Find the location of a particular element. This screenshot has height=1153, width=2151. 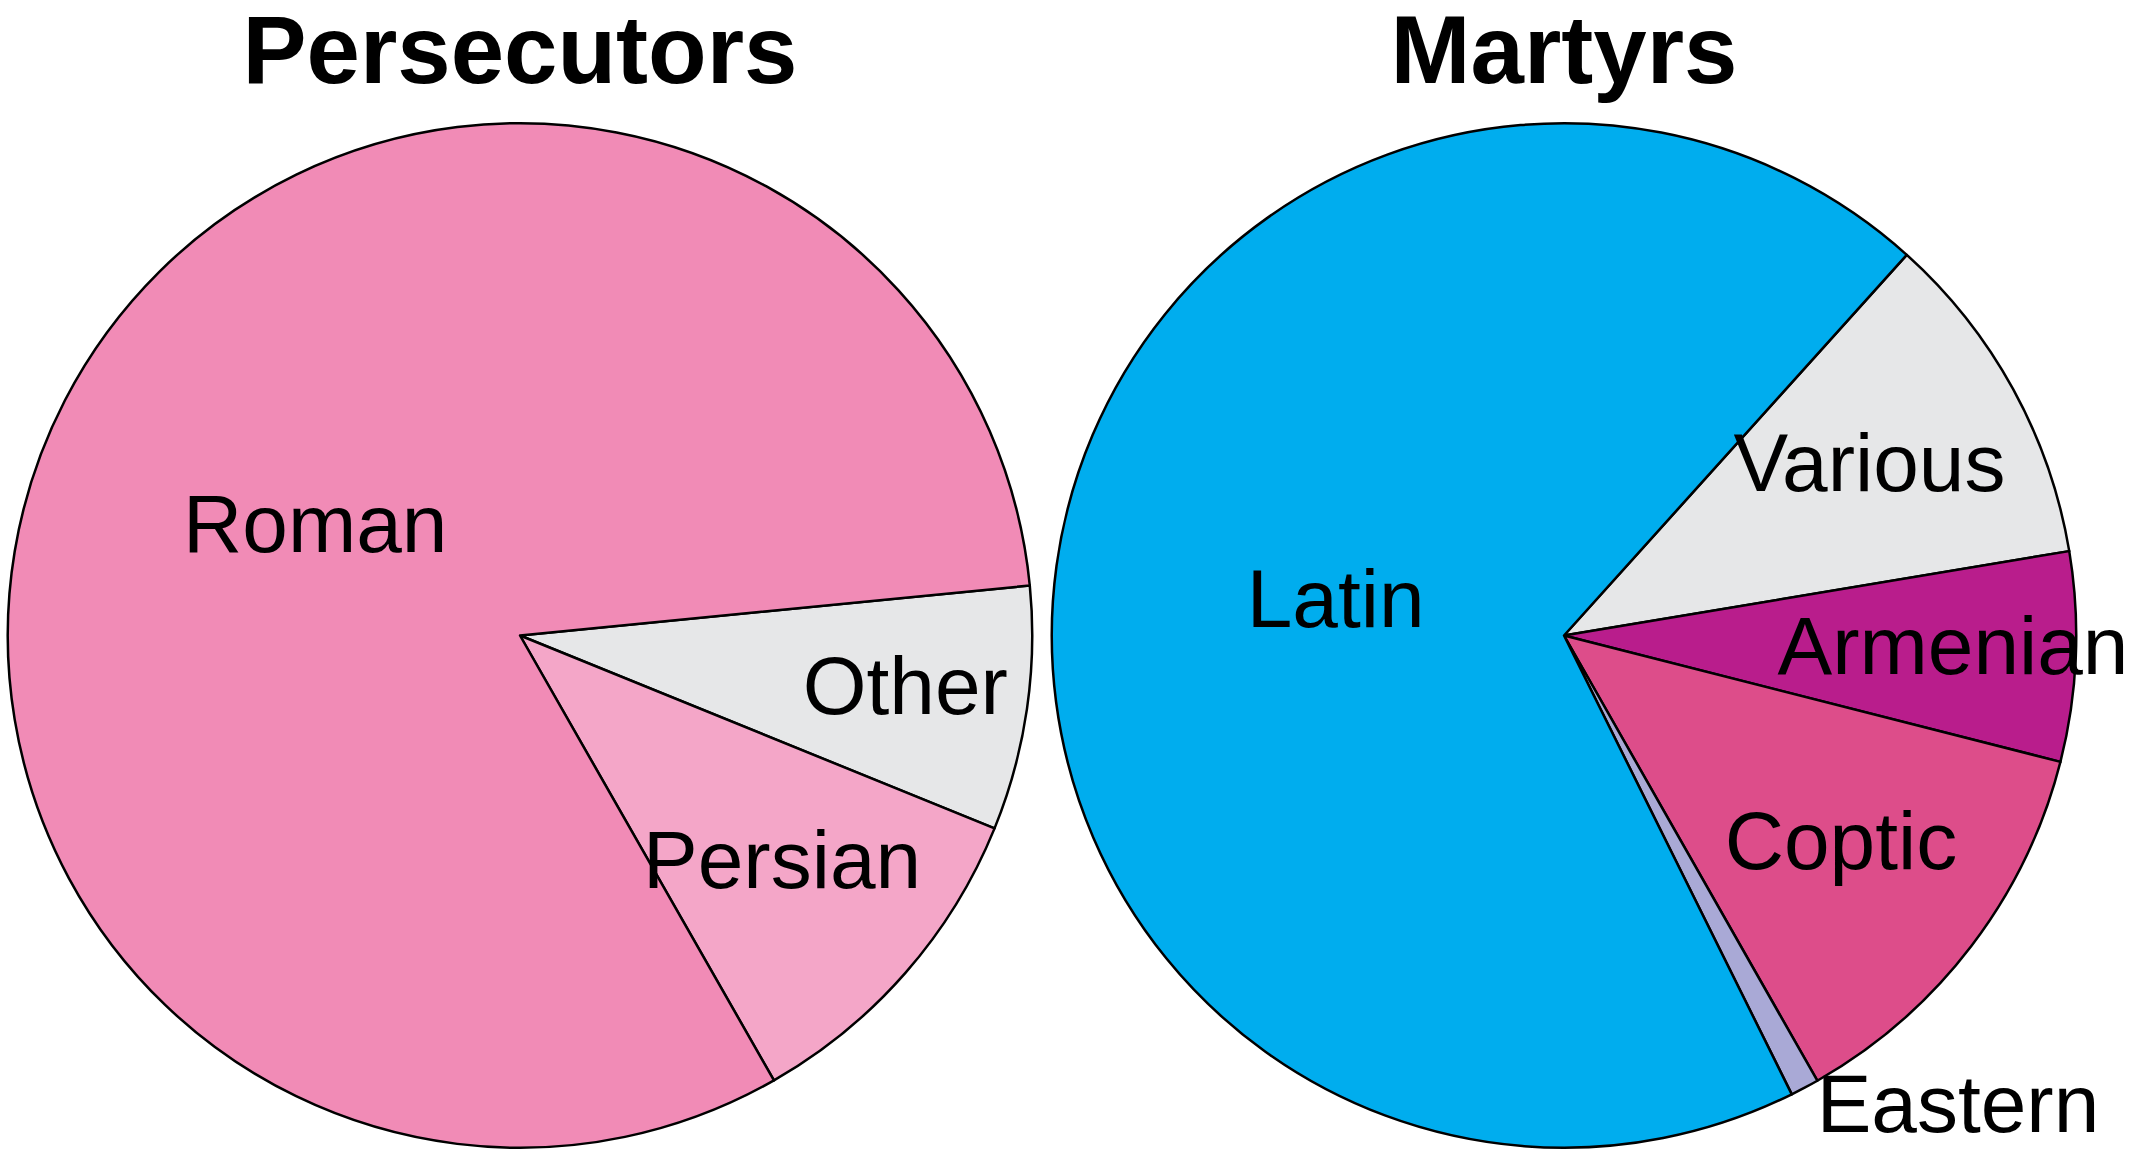

slice-label: Eastern is located at coordinates (1958, 1104).